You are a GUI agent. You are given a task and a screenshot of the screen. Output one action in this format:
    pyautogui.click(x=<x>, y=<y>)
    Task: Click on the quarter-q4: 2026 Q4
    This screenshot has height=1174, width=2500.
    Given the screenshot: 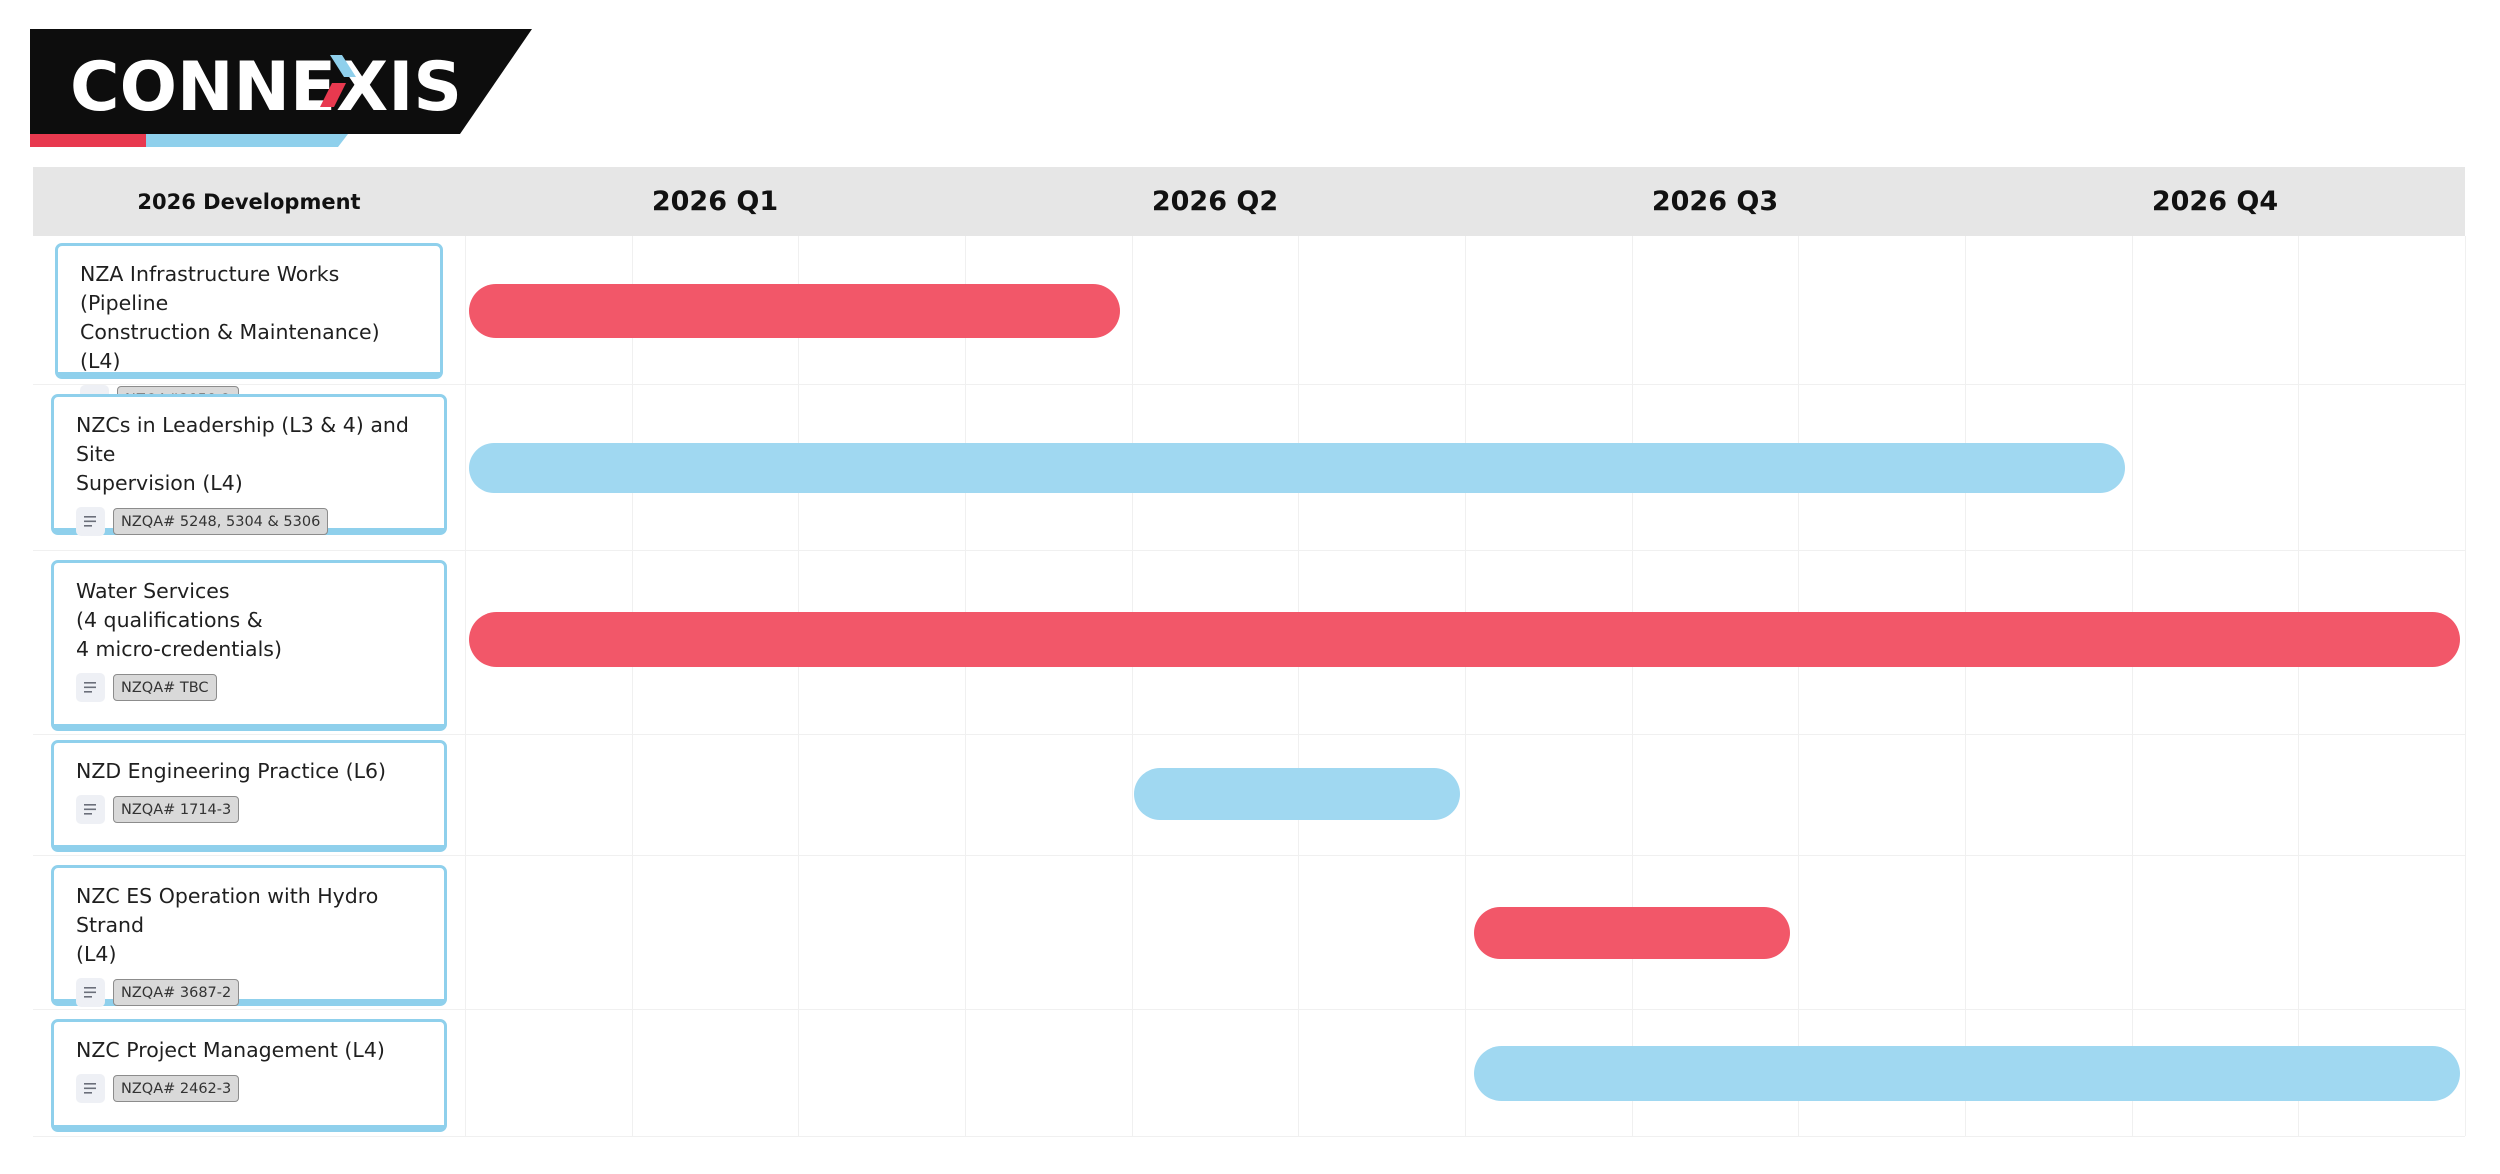 What is the action you would take?
    pyautogui.click(x=2215, y=201)
    